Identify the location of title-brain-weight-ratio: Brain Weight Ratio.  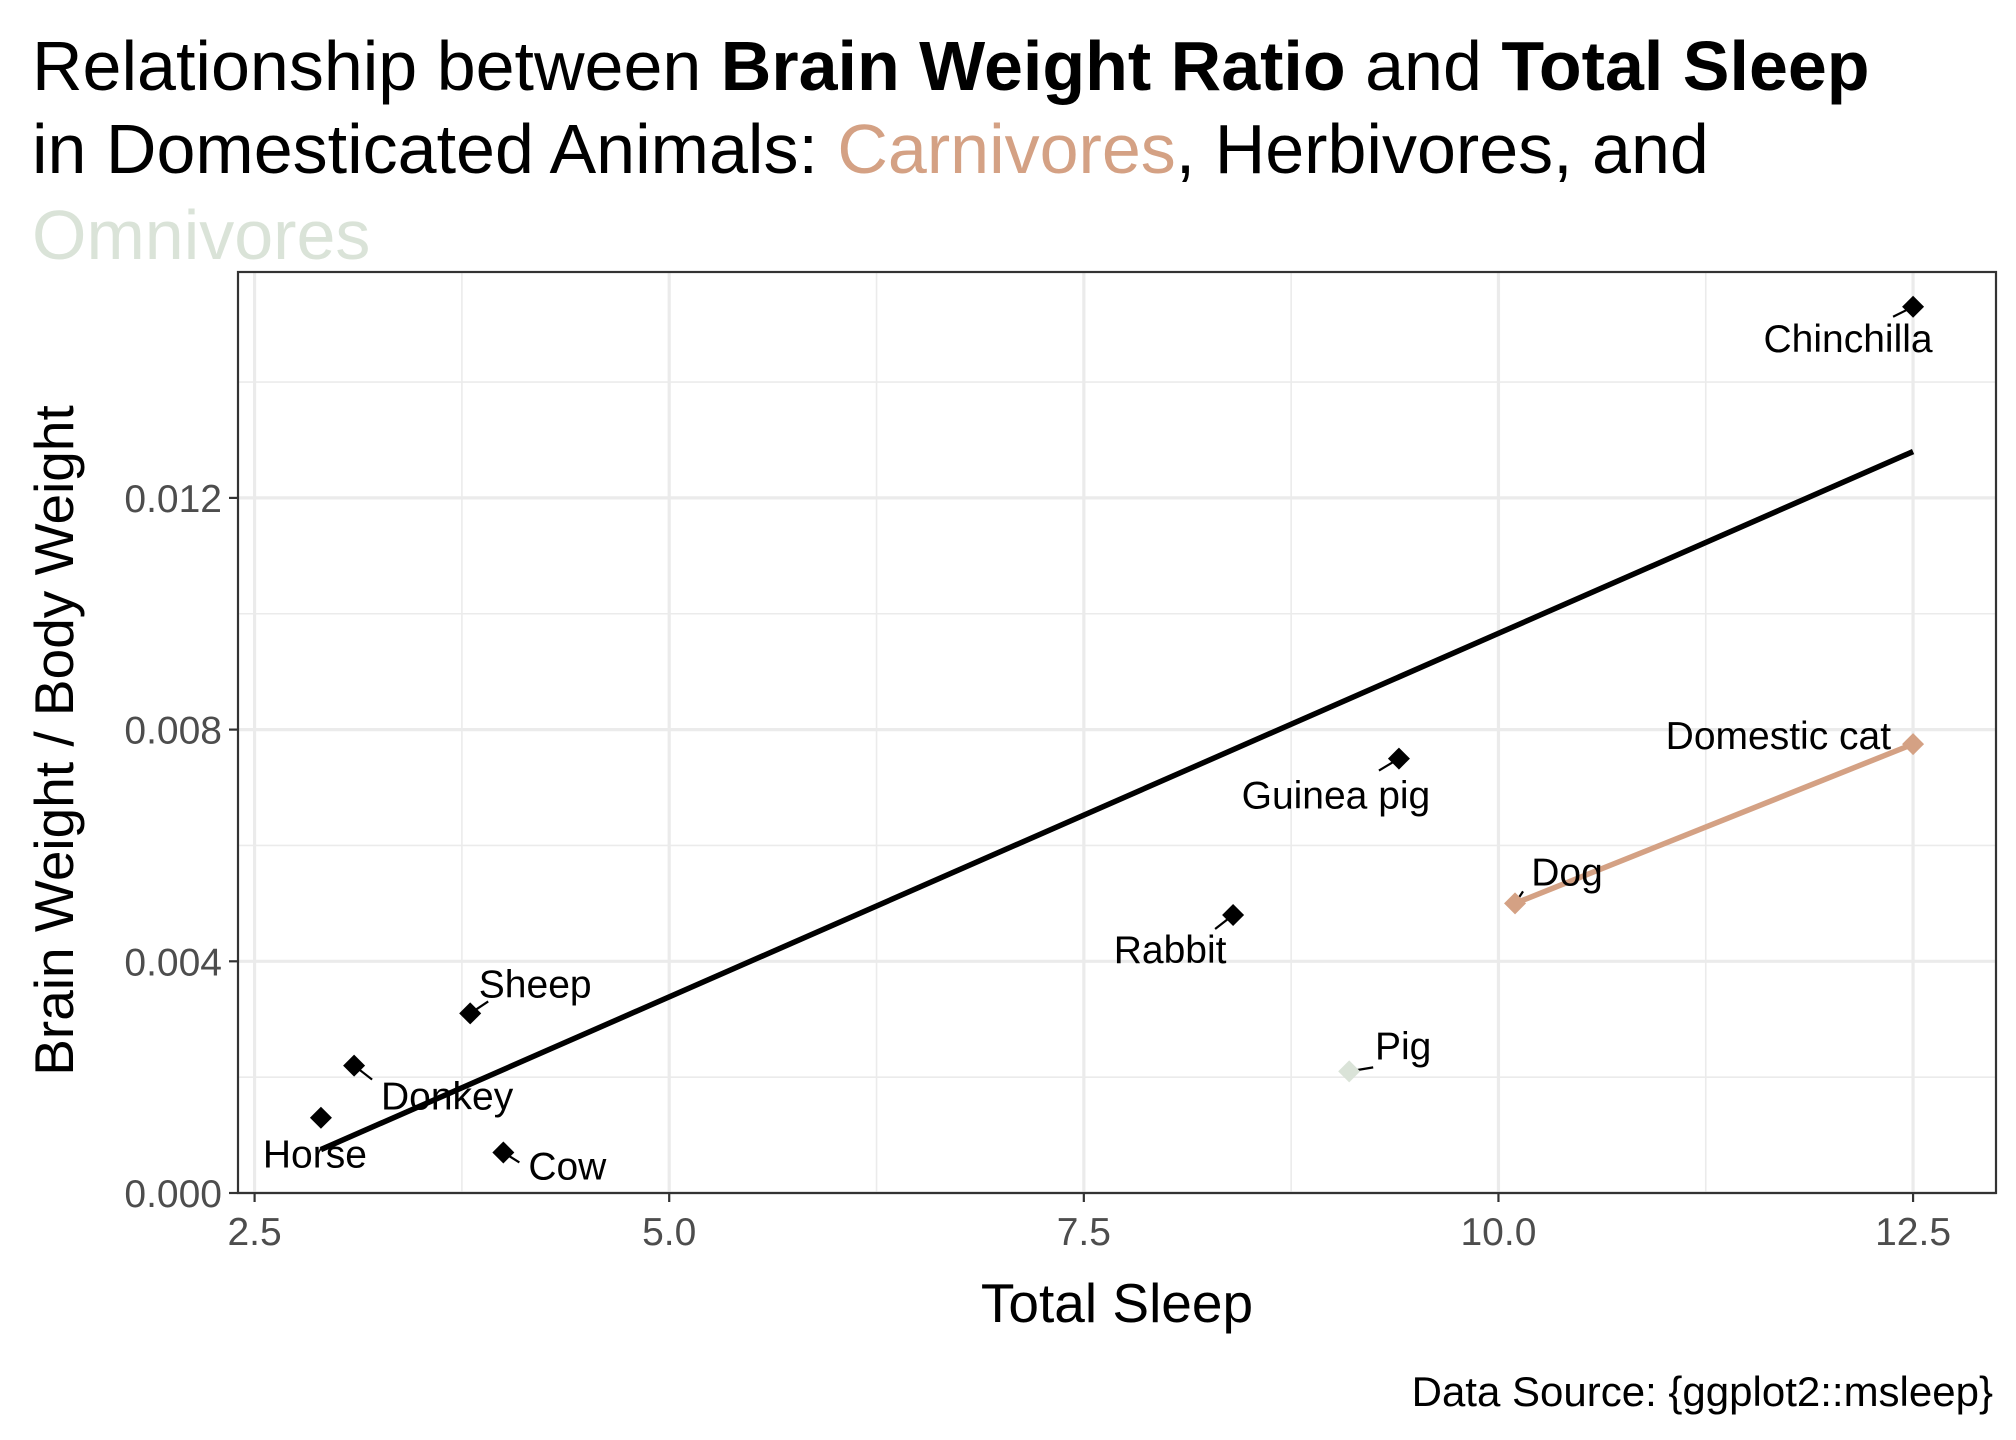
(1033, 66).